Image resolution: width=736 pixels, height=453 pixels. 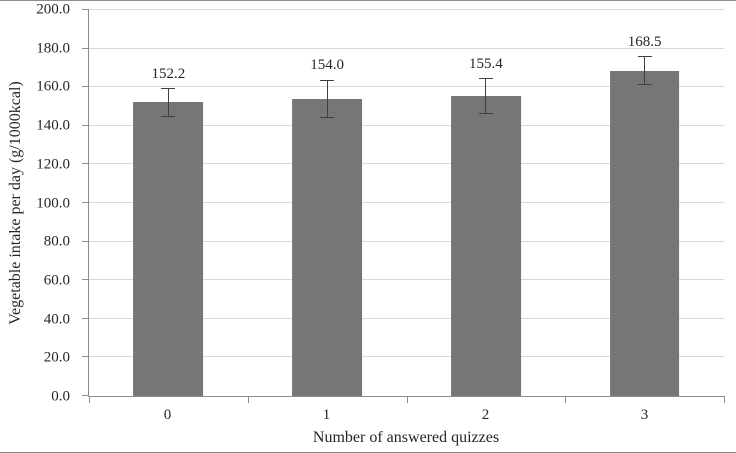 I want to click on bar-value-label: 155.4, so click(x=486, y=63).